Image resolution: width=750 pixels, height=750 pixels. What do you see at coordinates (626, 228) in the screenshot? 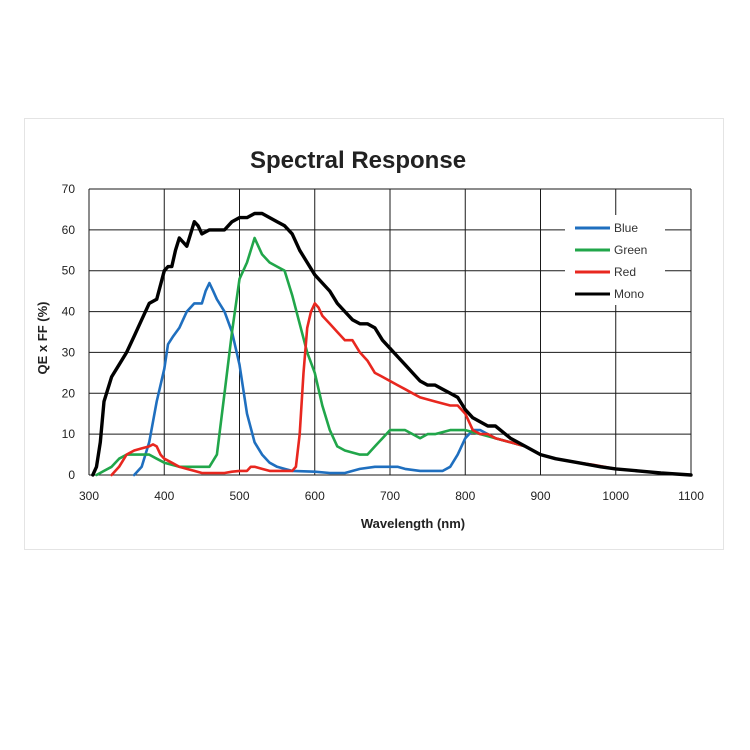
I see `legend-label-blue: Blue` at bounding box center [626, 228].